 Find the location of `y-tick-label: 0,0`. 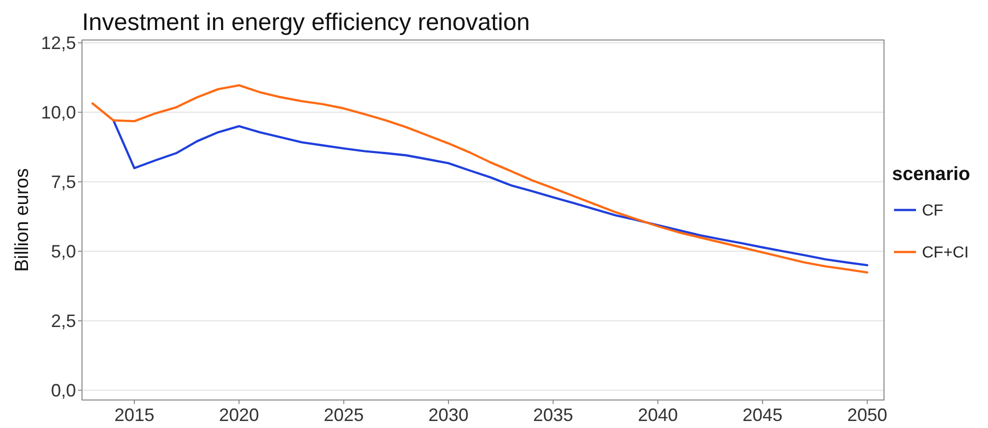

y-tick-label: 0,0 is located at coordinates (63, 390).